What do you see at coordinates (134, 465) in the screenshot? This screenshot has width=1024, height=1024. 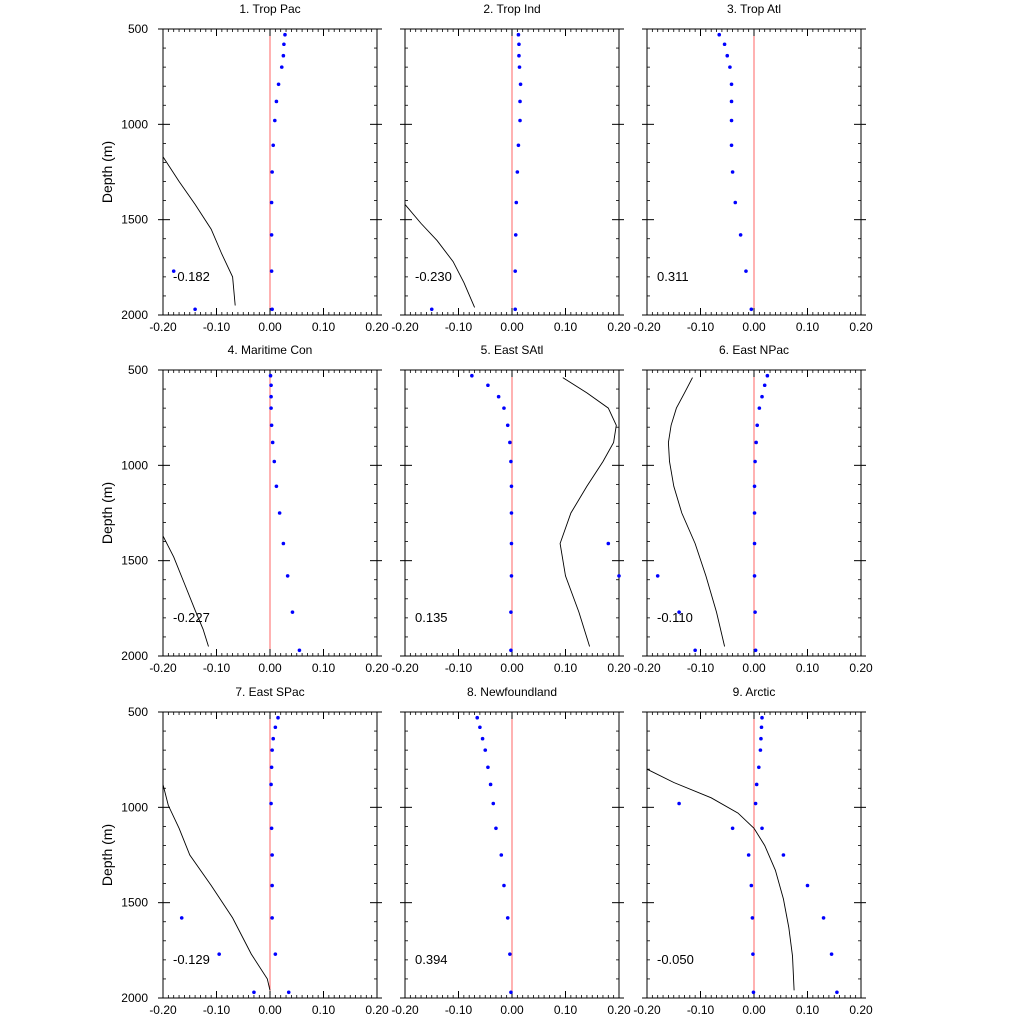 I see `y-tick-label: 1000` at bounding box center [134, 465].